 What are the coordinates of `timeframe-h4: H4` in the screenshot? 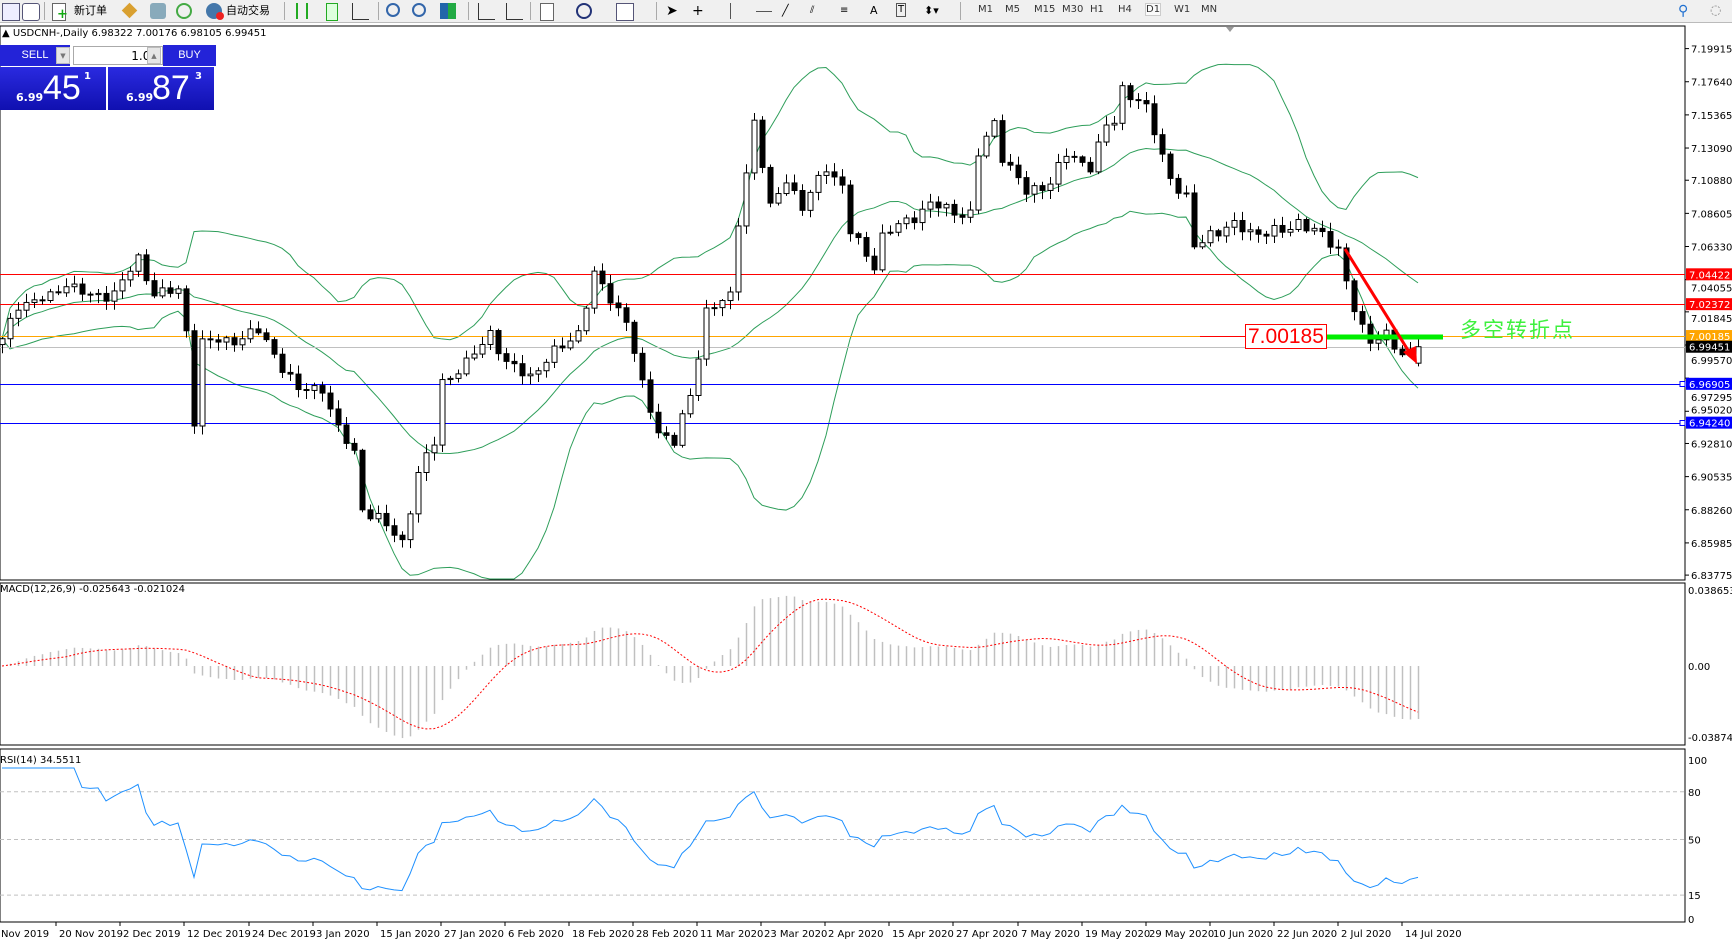 It's located at (1125, 9).